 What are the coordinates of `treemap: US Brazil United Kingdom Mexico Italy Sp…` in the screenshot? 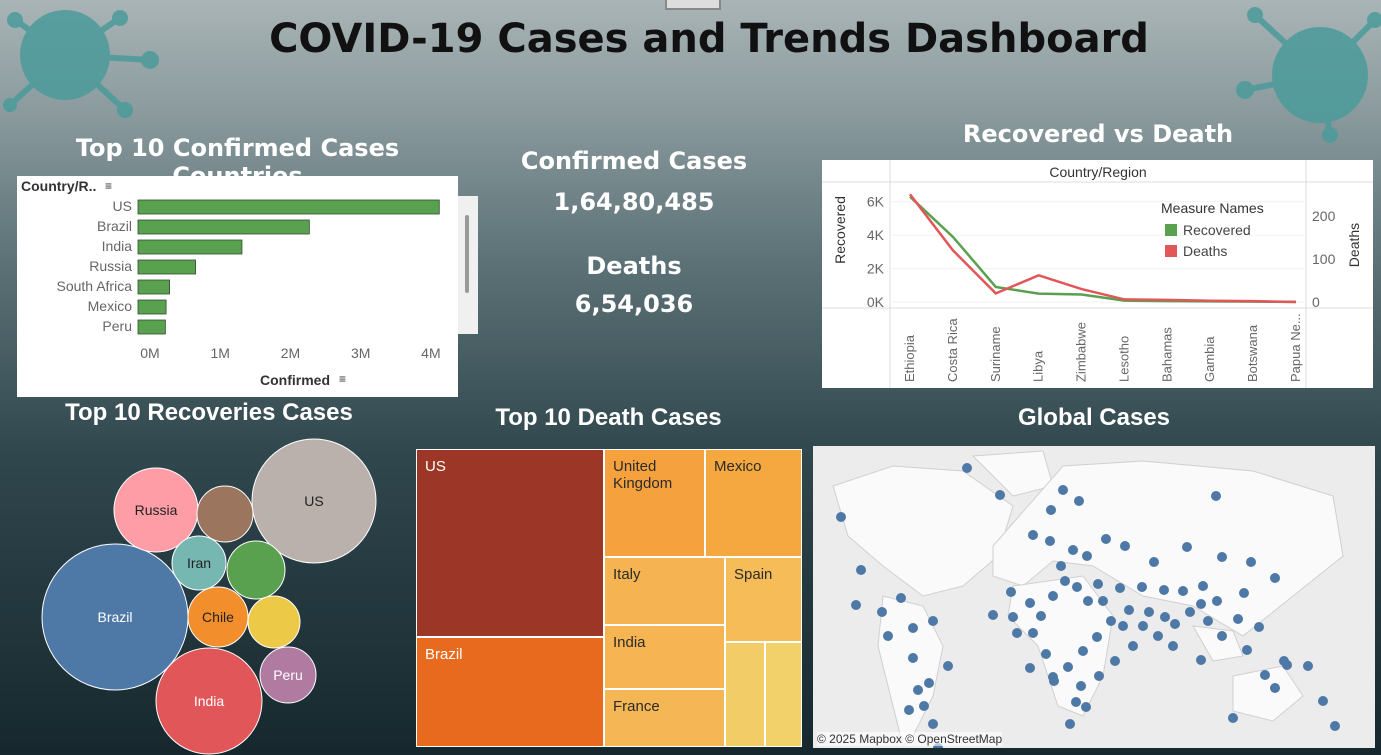 It's located at (609, 598).